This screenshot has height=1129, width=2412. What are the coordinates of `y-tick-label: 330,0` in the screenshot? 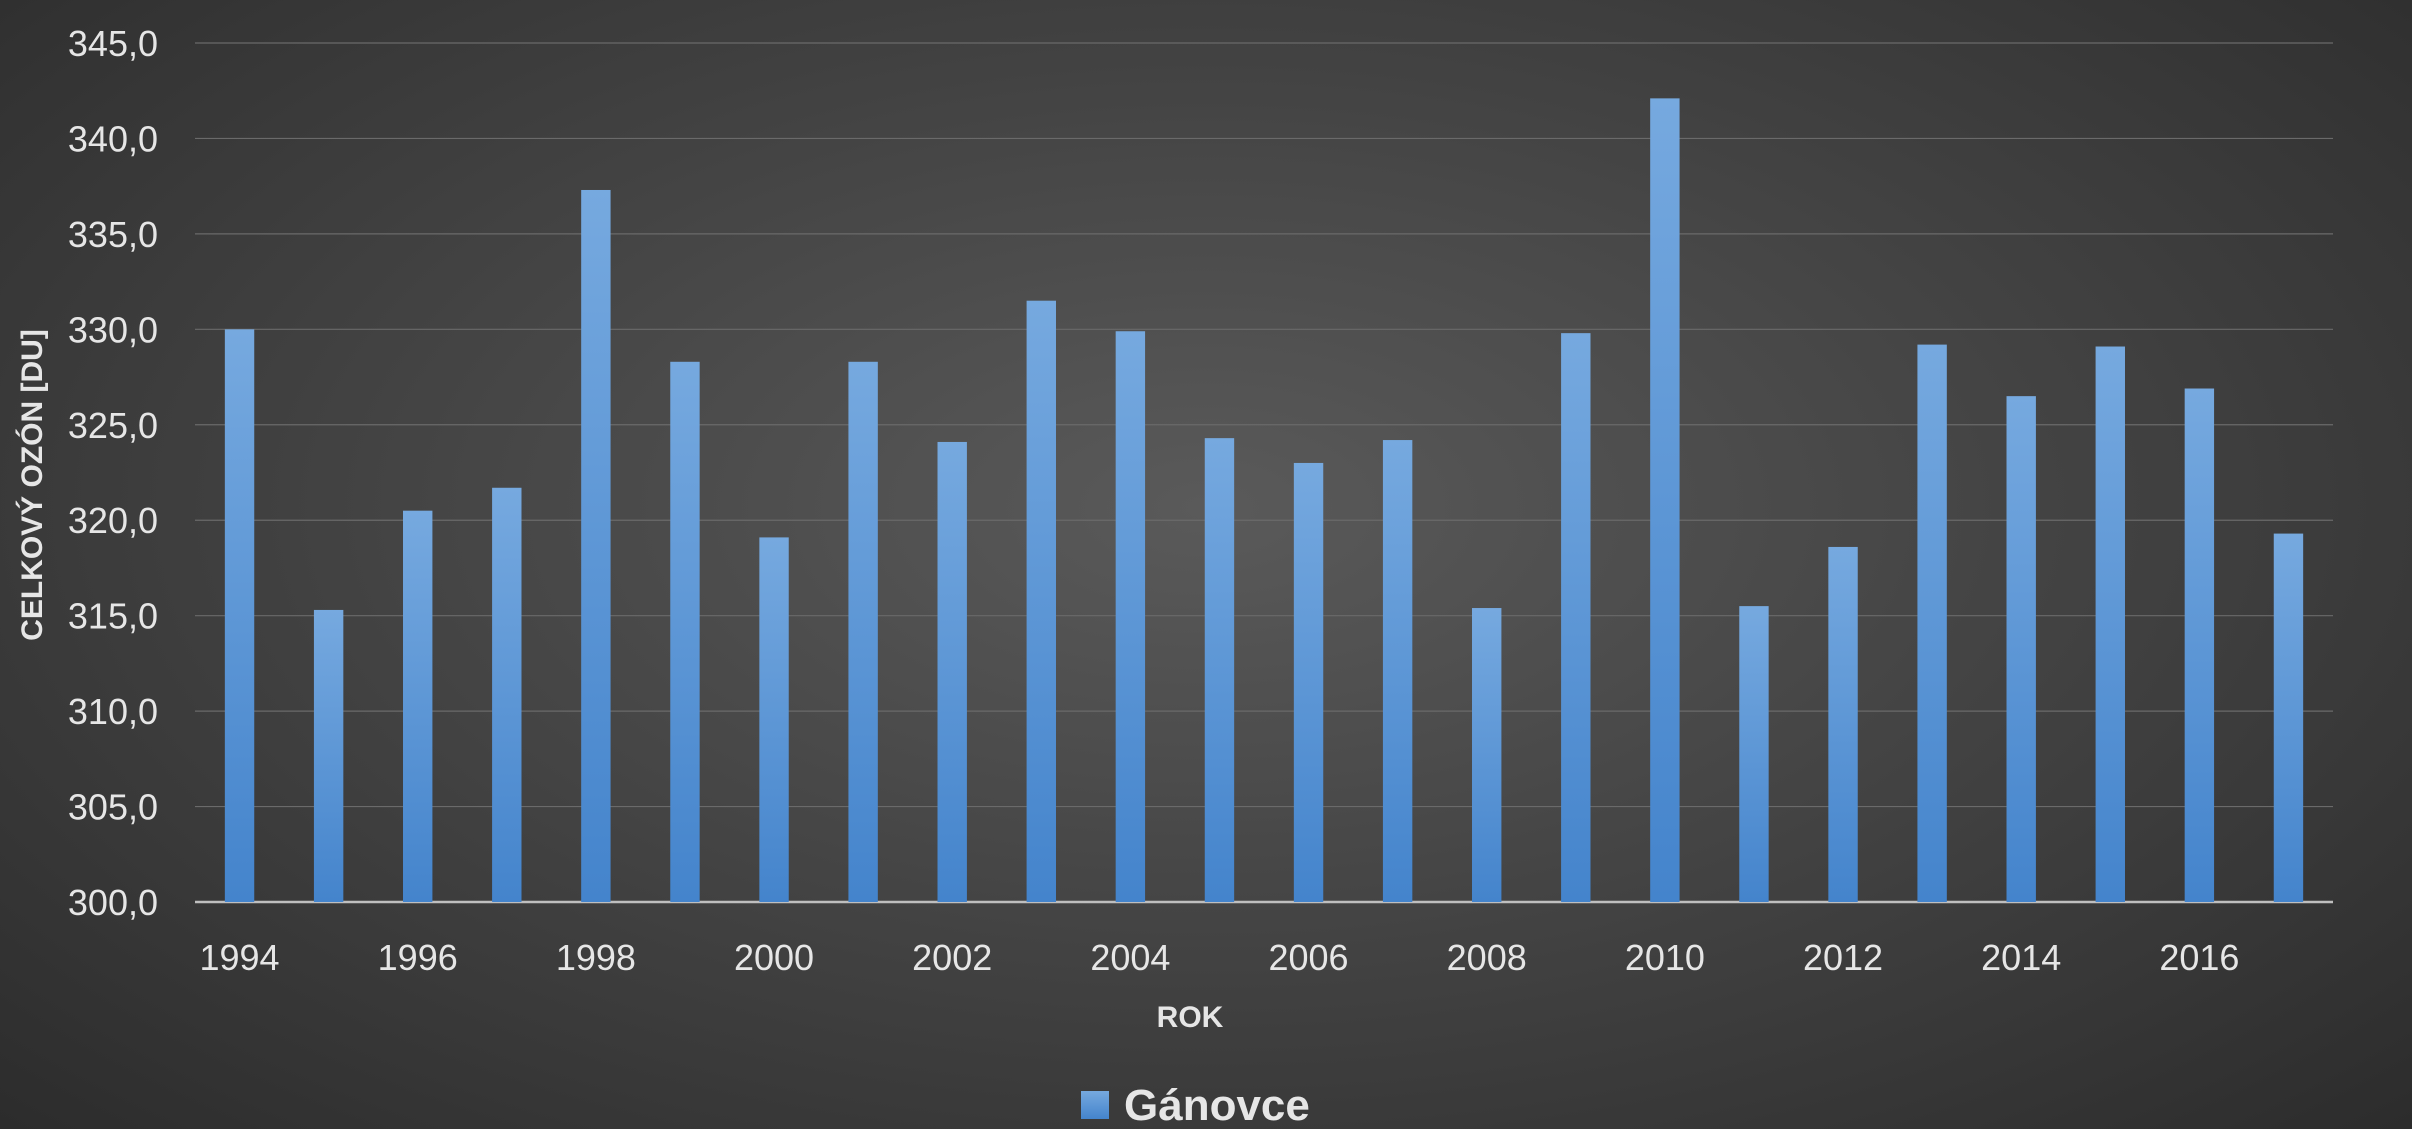 It's located at (113, 329).